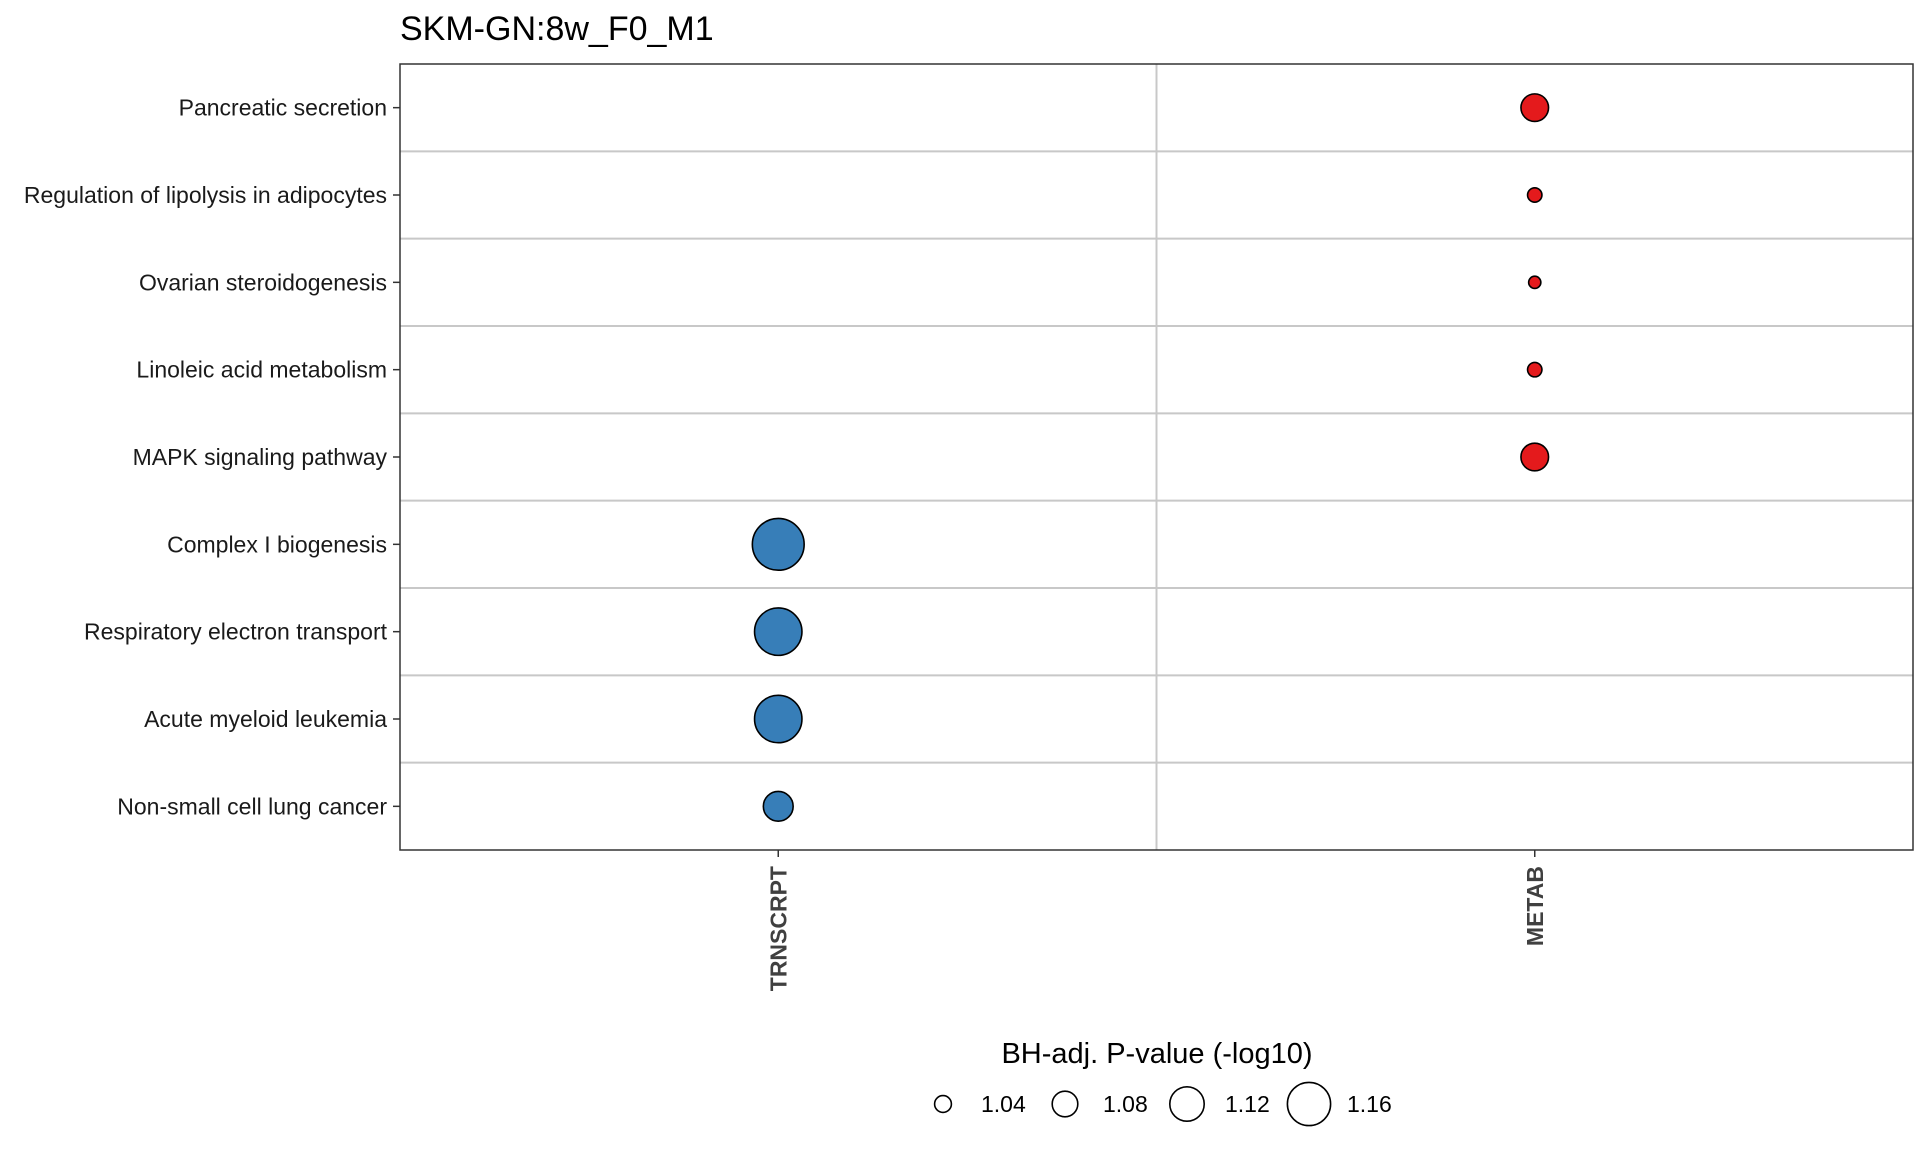  I want to click on y-tick-label: Regulation of lipolysis in adipocytes, so click(205, 195).